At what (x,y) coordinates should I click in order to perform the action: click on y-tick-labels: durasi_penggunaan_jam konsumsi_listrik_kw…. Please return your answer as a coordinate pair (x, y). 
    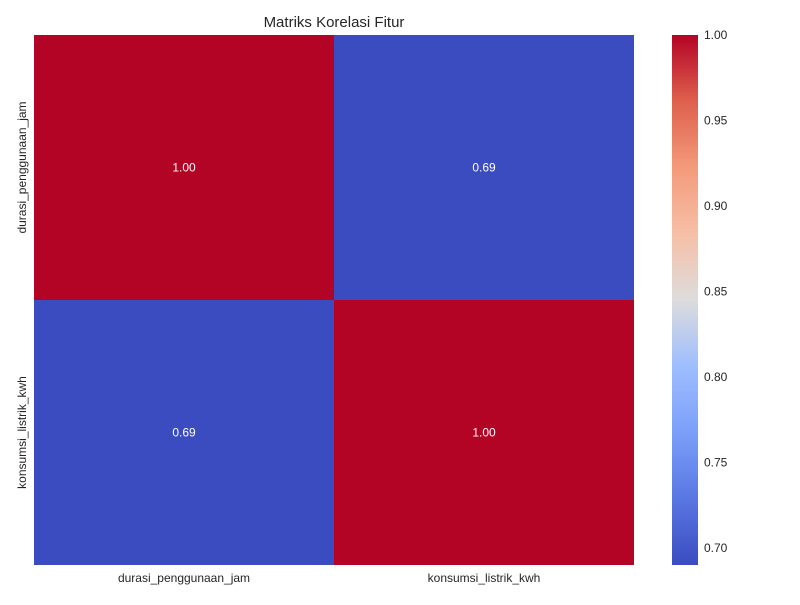
    Looking at the image, I should click on (22, 294).